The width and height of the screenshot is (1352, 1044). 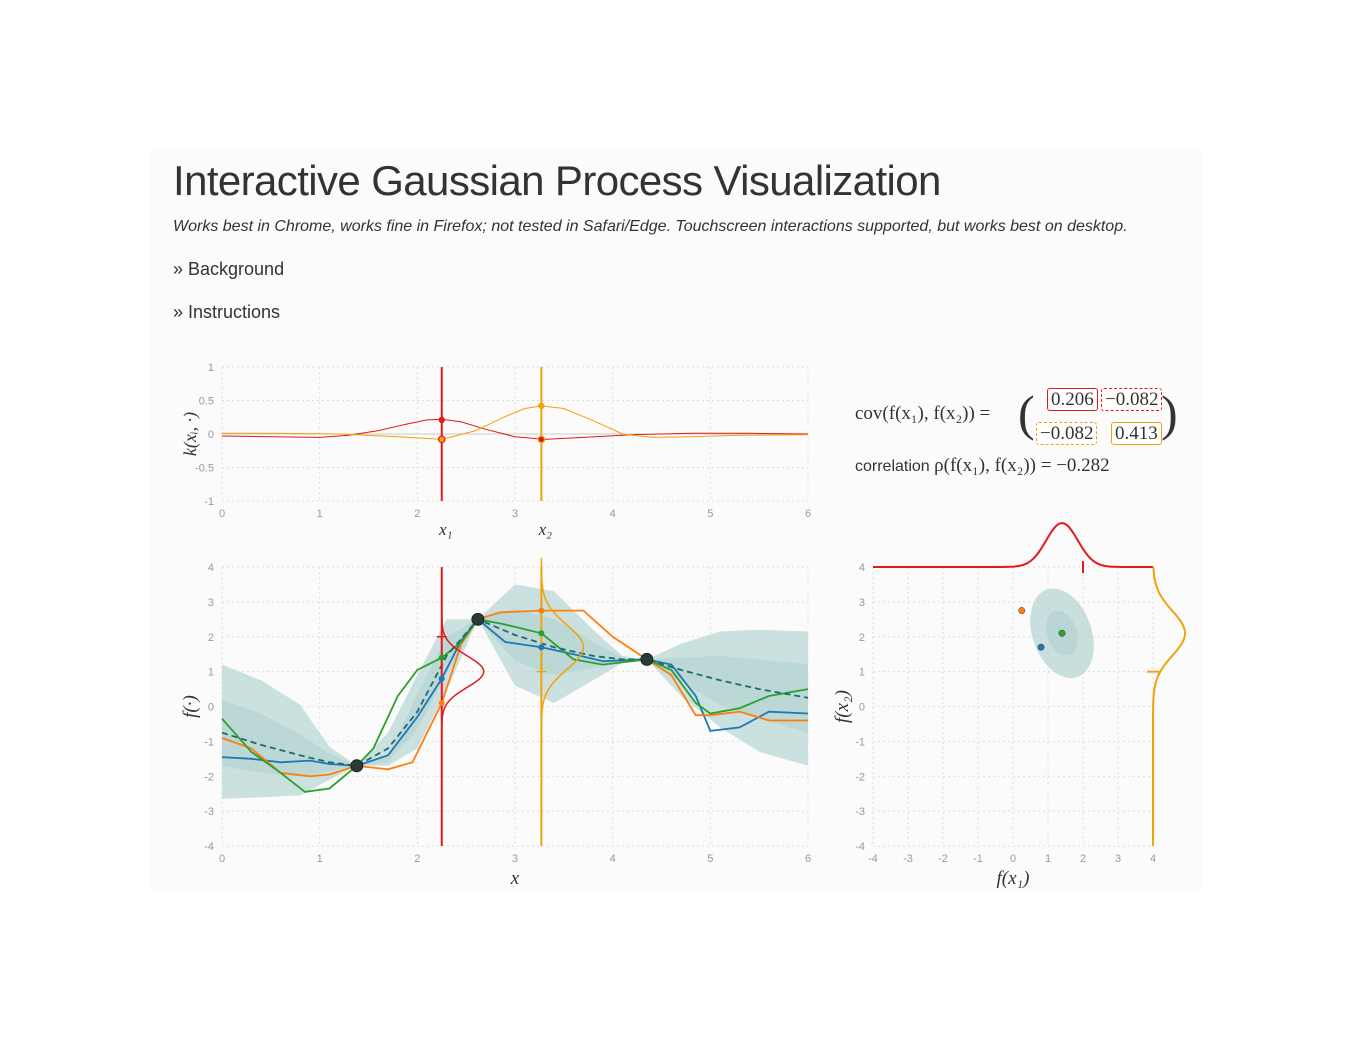 What do you see at coordinates (862, 568) in the screenshot?
I see `joint-y-tick-label: 4` at bounding box center [862, 568].